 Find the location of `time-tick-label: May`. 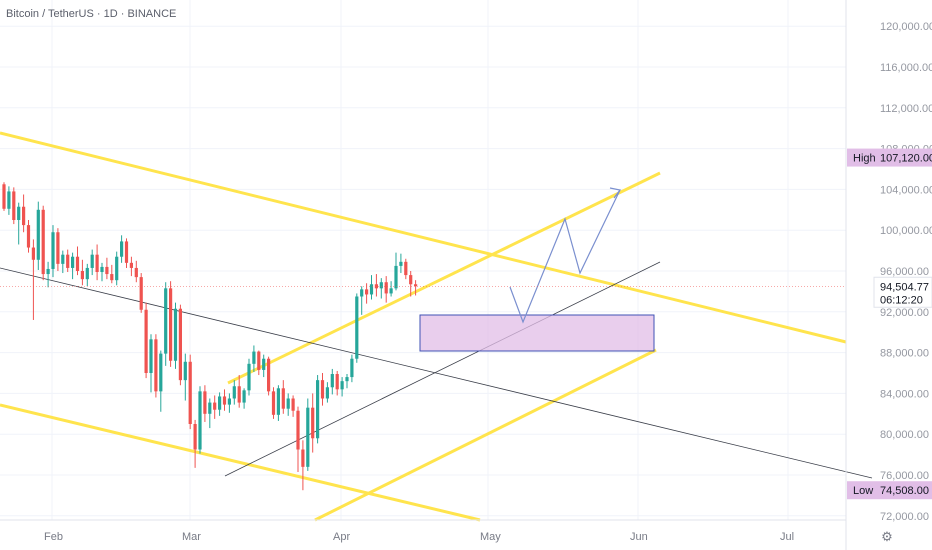

time-tick-label: May is located at coordinates (490, 537).